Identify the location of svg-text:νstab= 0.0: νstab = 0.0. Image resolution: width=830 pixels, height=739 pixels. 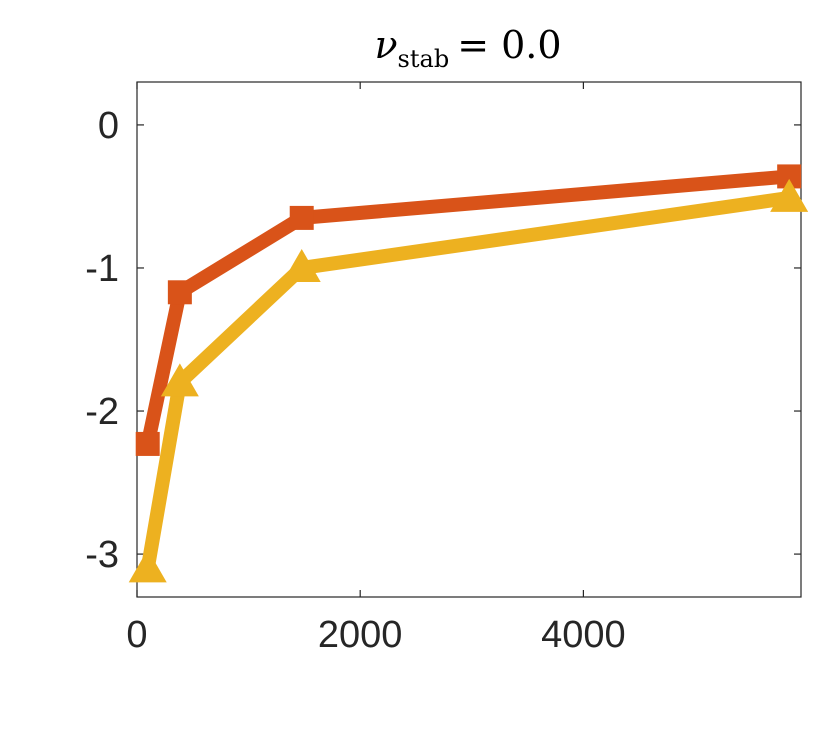
(467, 48).